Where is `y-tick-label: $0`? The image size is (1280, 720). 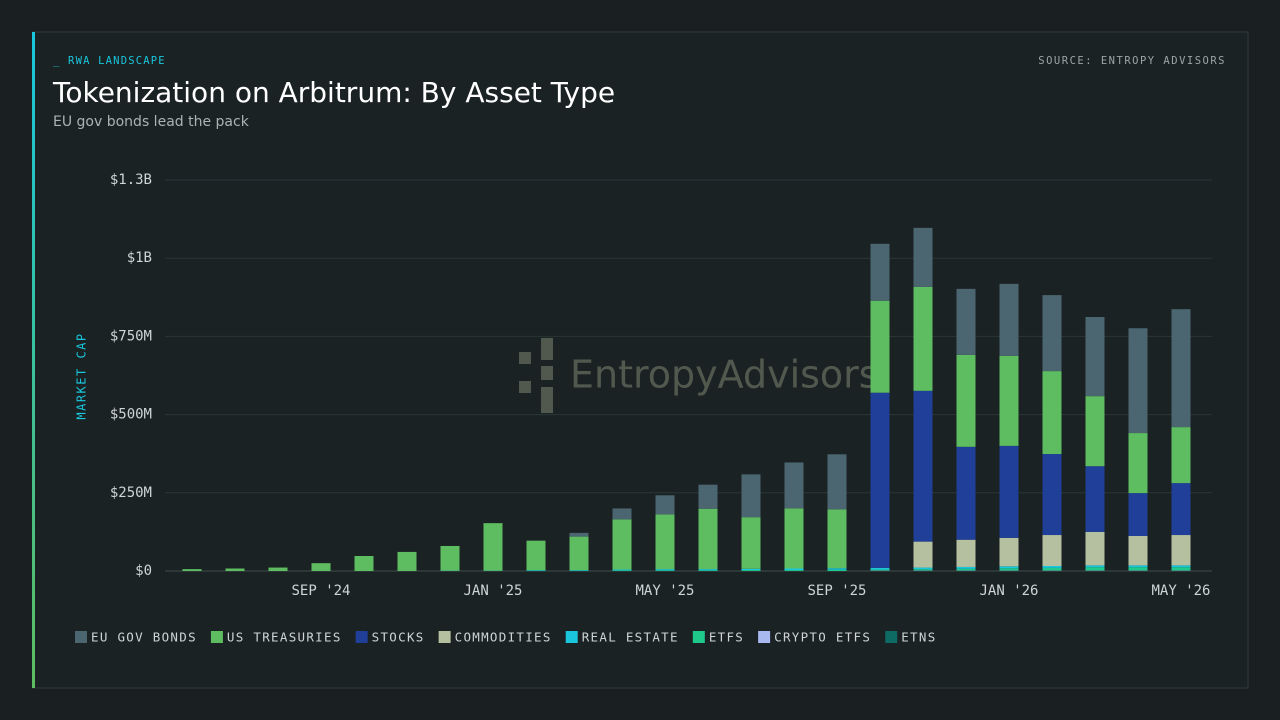 y-tick-label: $0 is located at coordinates (143, 571).